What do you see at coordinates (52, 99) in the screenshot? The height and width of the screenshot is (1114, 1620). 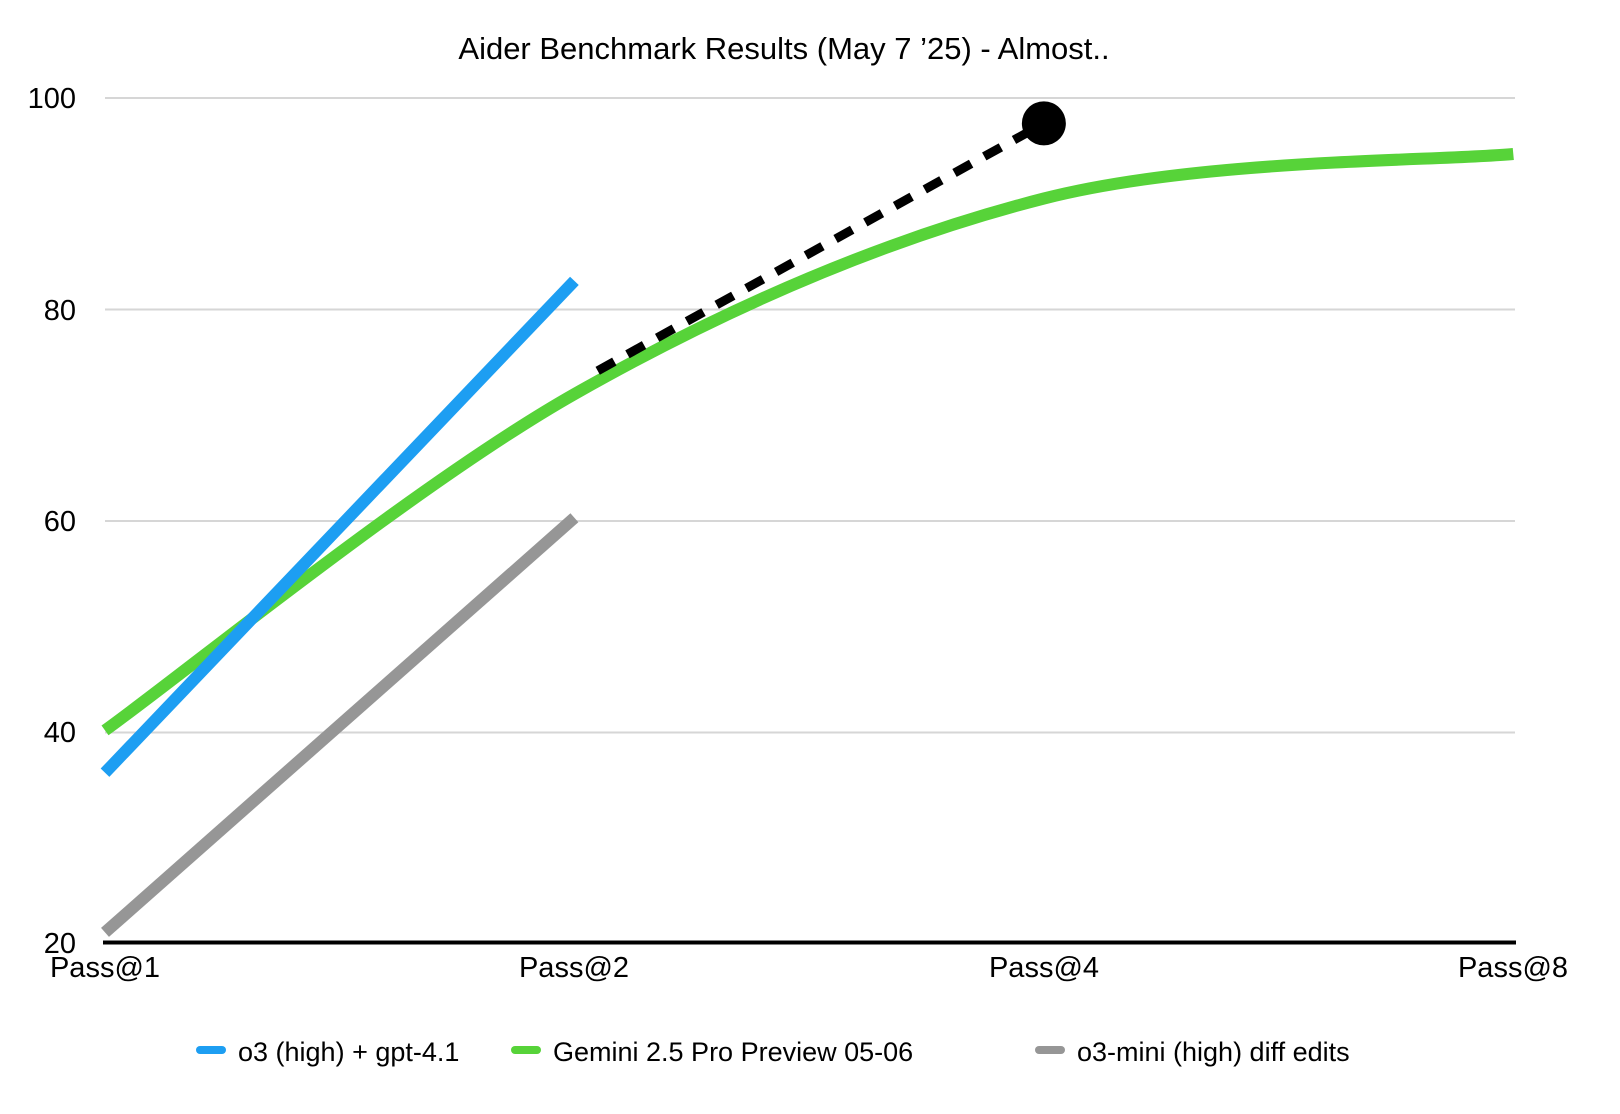 I see `y-tick-100: 100` at bounding box center [52, 99].